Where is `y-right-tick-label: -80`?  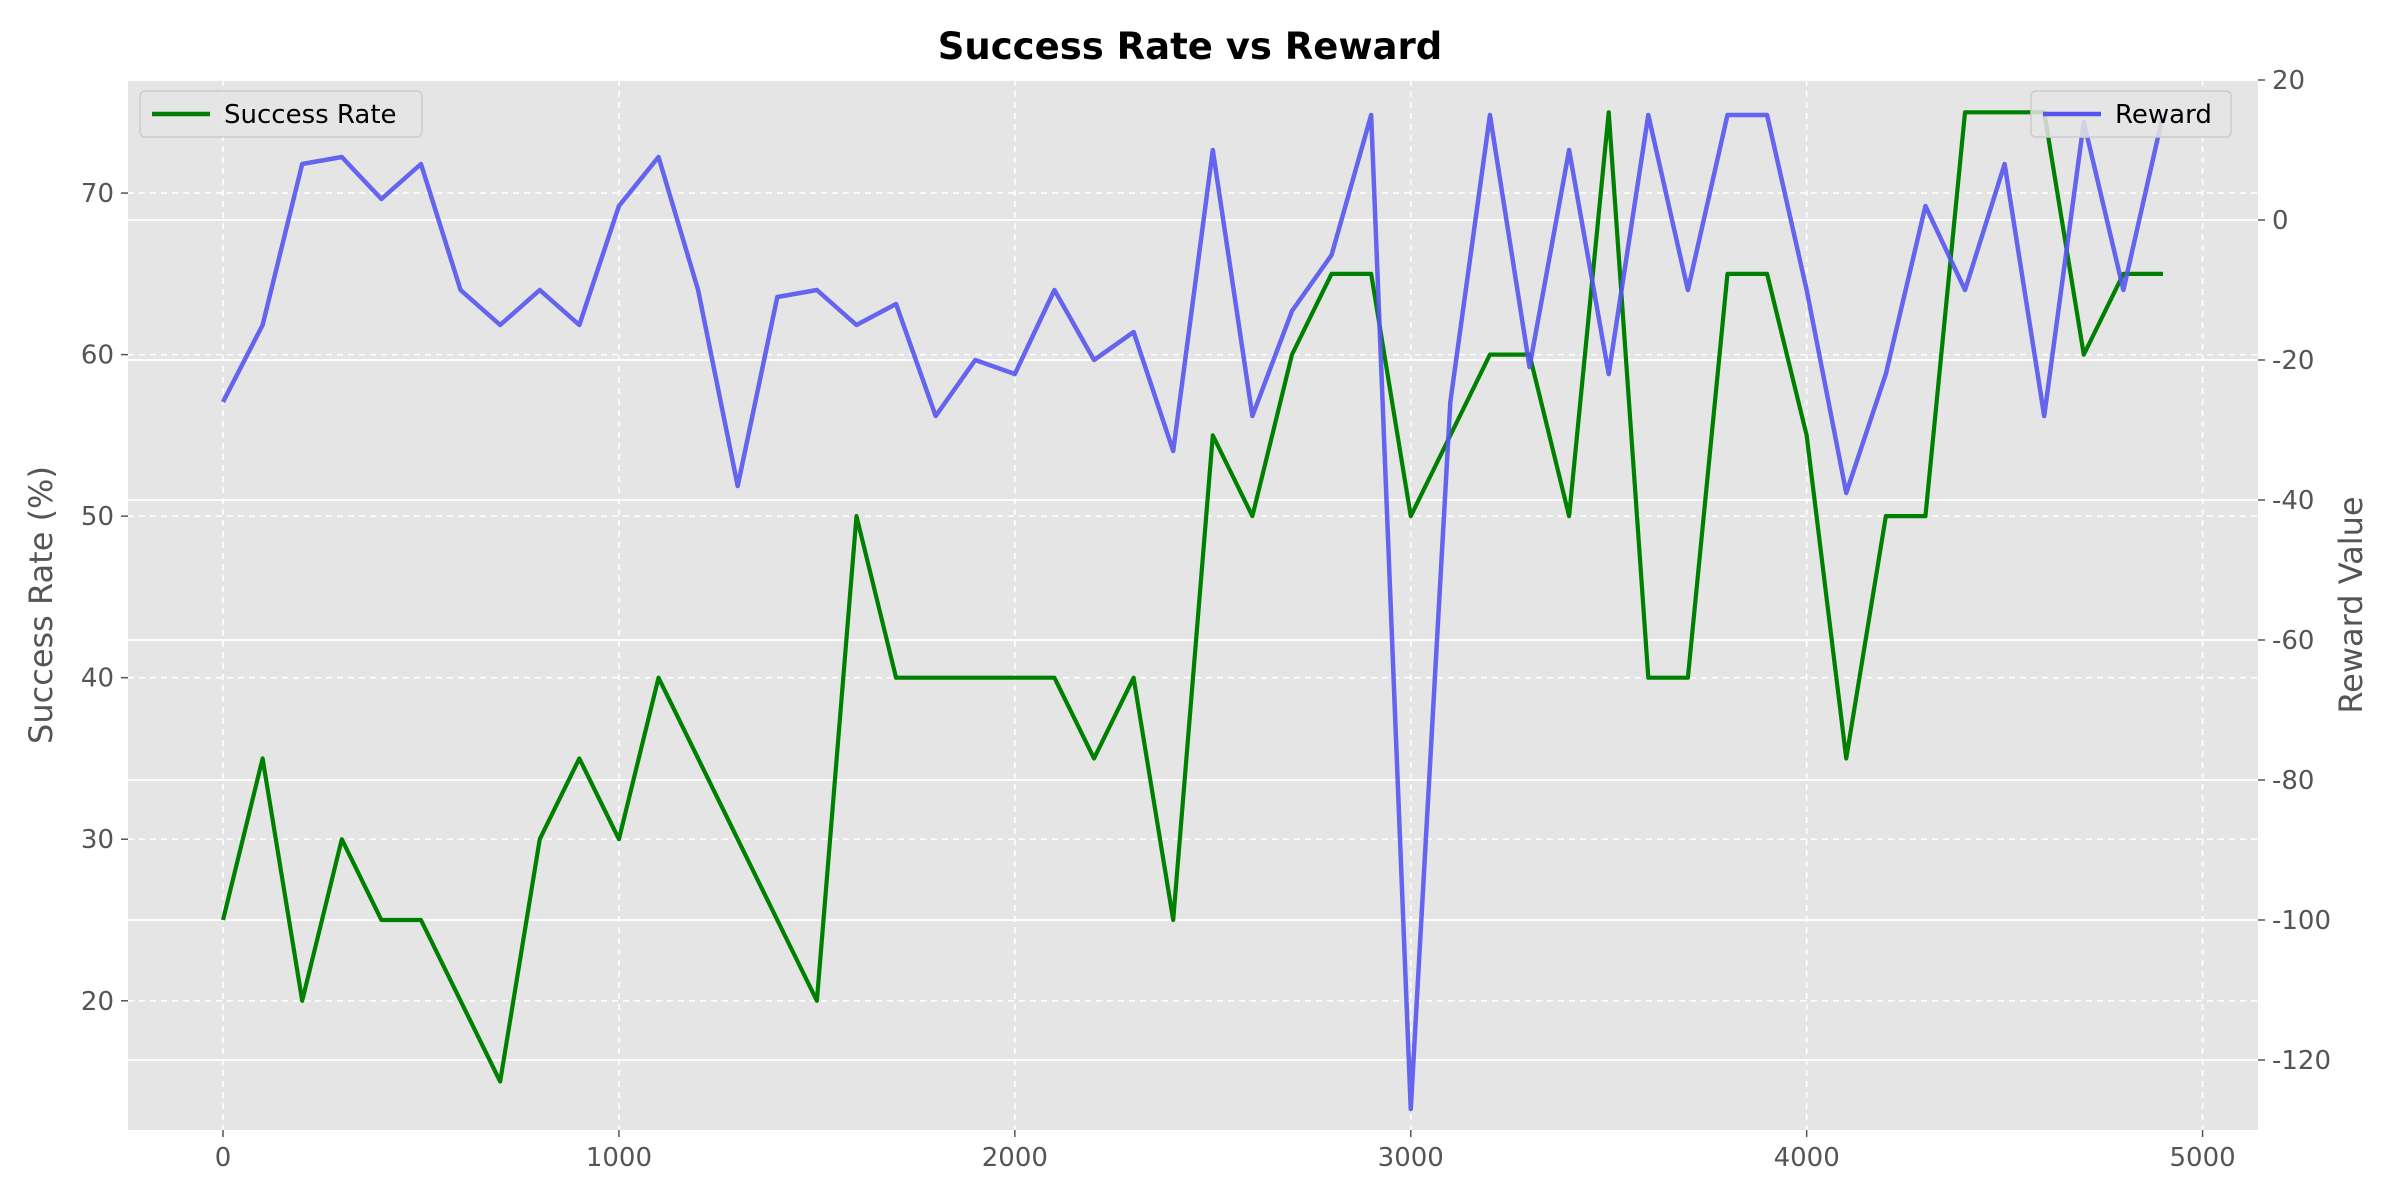
y-right-tick-label: -80 is located at coordinates (2293, 781).